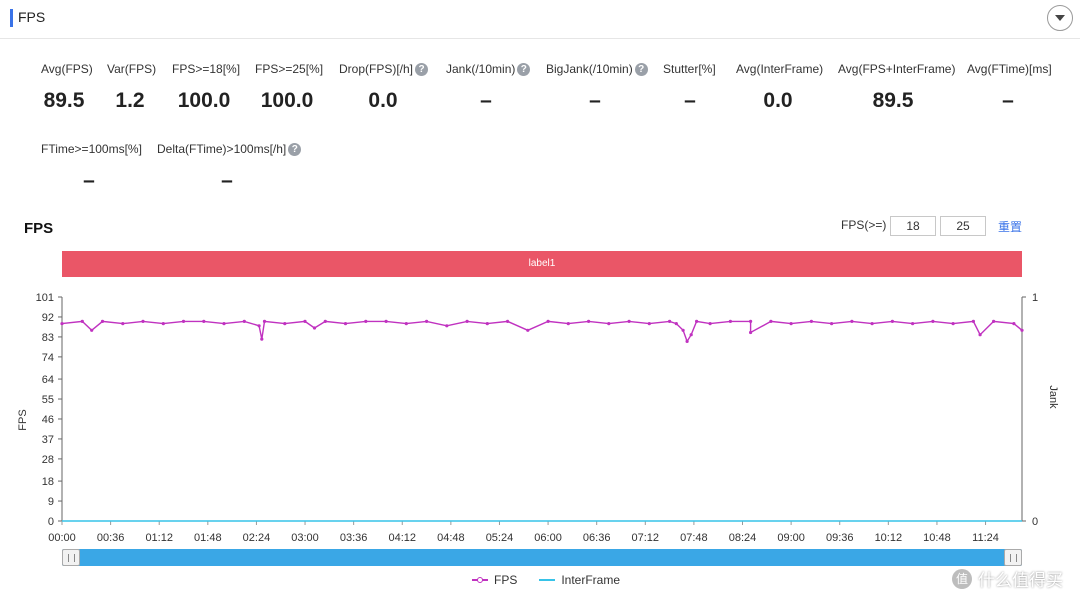 This screenshot has width=1080, height=599. I want to click on x-tick-label: 06:00, so click(548, 538).